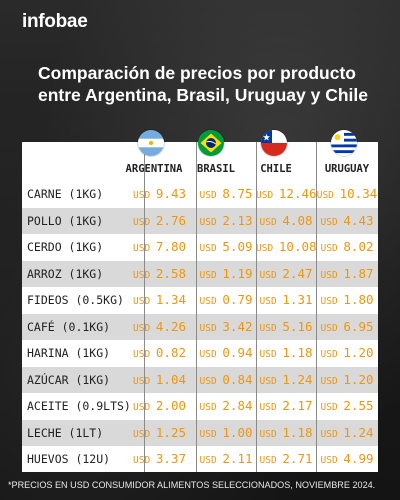  What do you see at coordinates (151, 143) in the screenshot?
I see `argentina-flag-icon` at bounding box center [151, 143].